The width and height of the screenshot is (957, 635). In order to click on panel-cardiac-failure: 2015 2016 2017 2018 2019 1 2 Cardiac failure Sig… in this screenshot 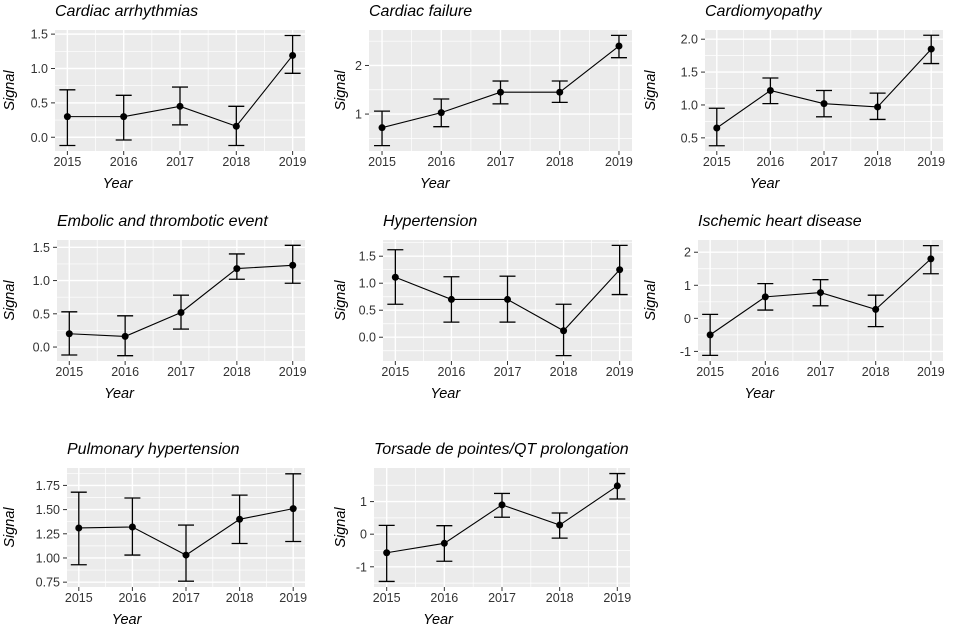, I will do `click(486, 105)`.